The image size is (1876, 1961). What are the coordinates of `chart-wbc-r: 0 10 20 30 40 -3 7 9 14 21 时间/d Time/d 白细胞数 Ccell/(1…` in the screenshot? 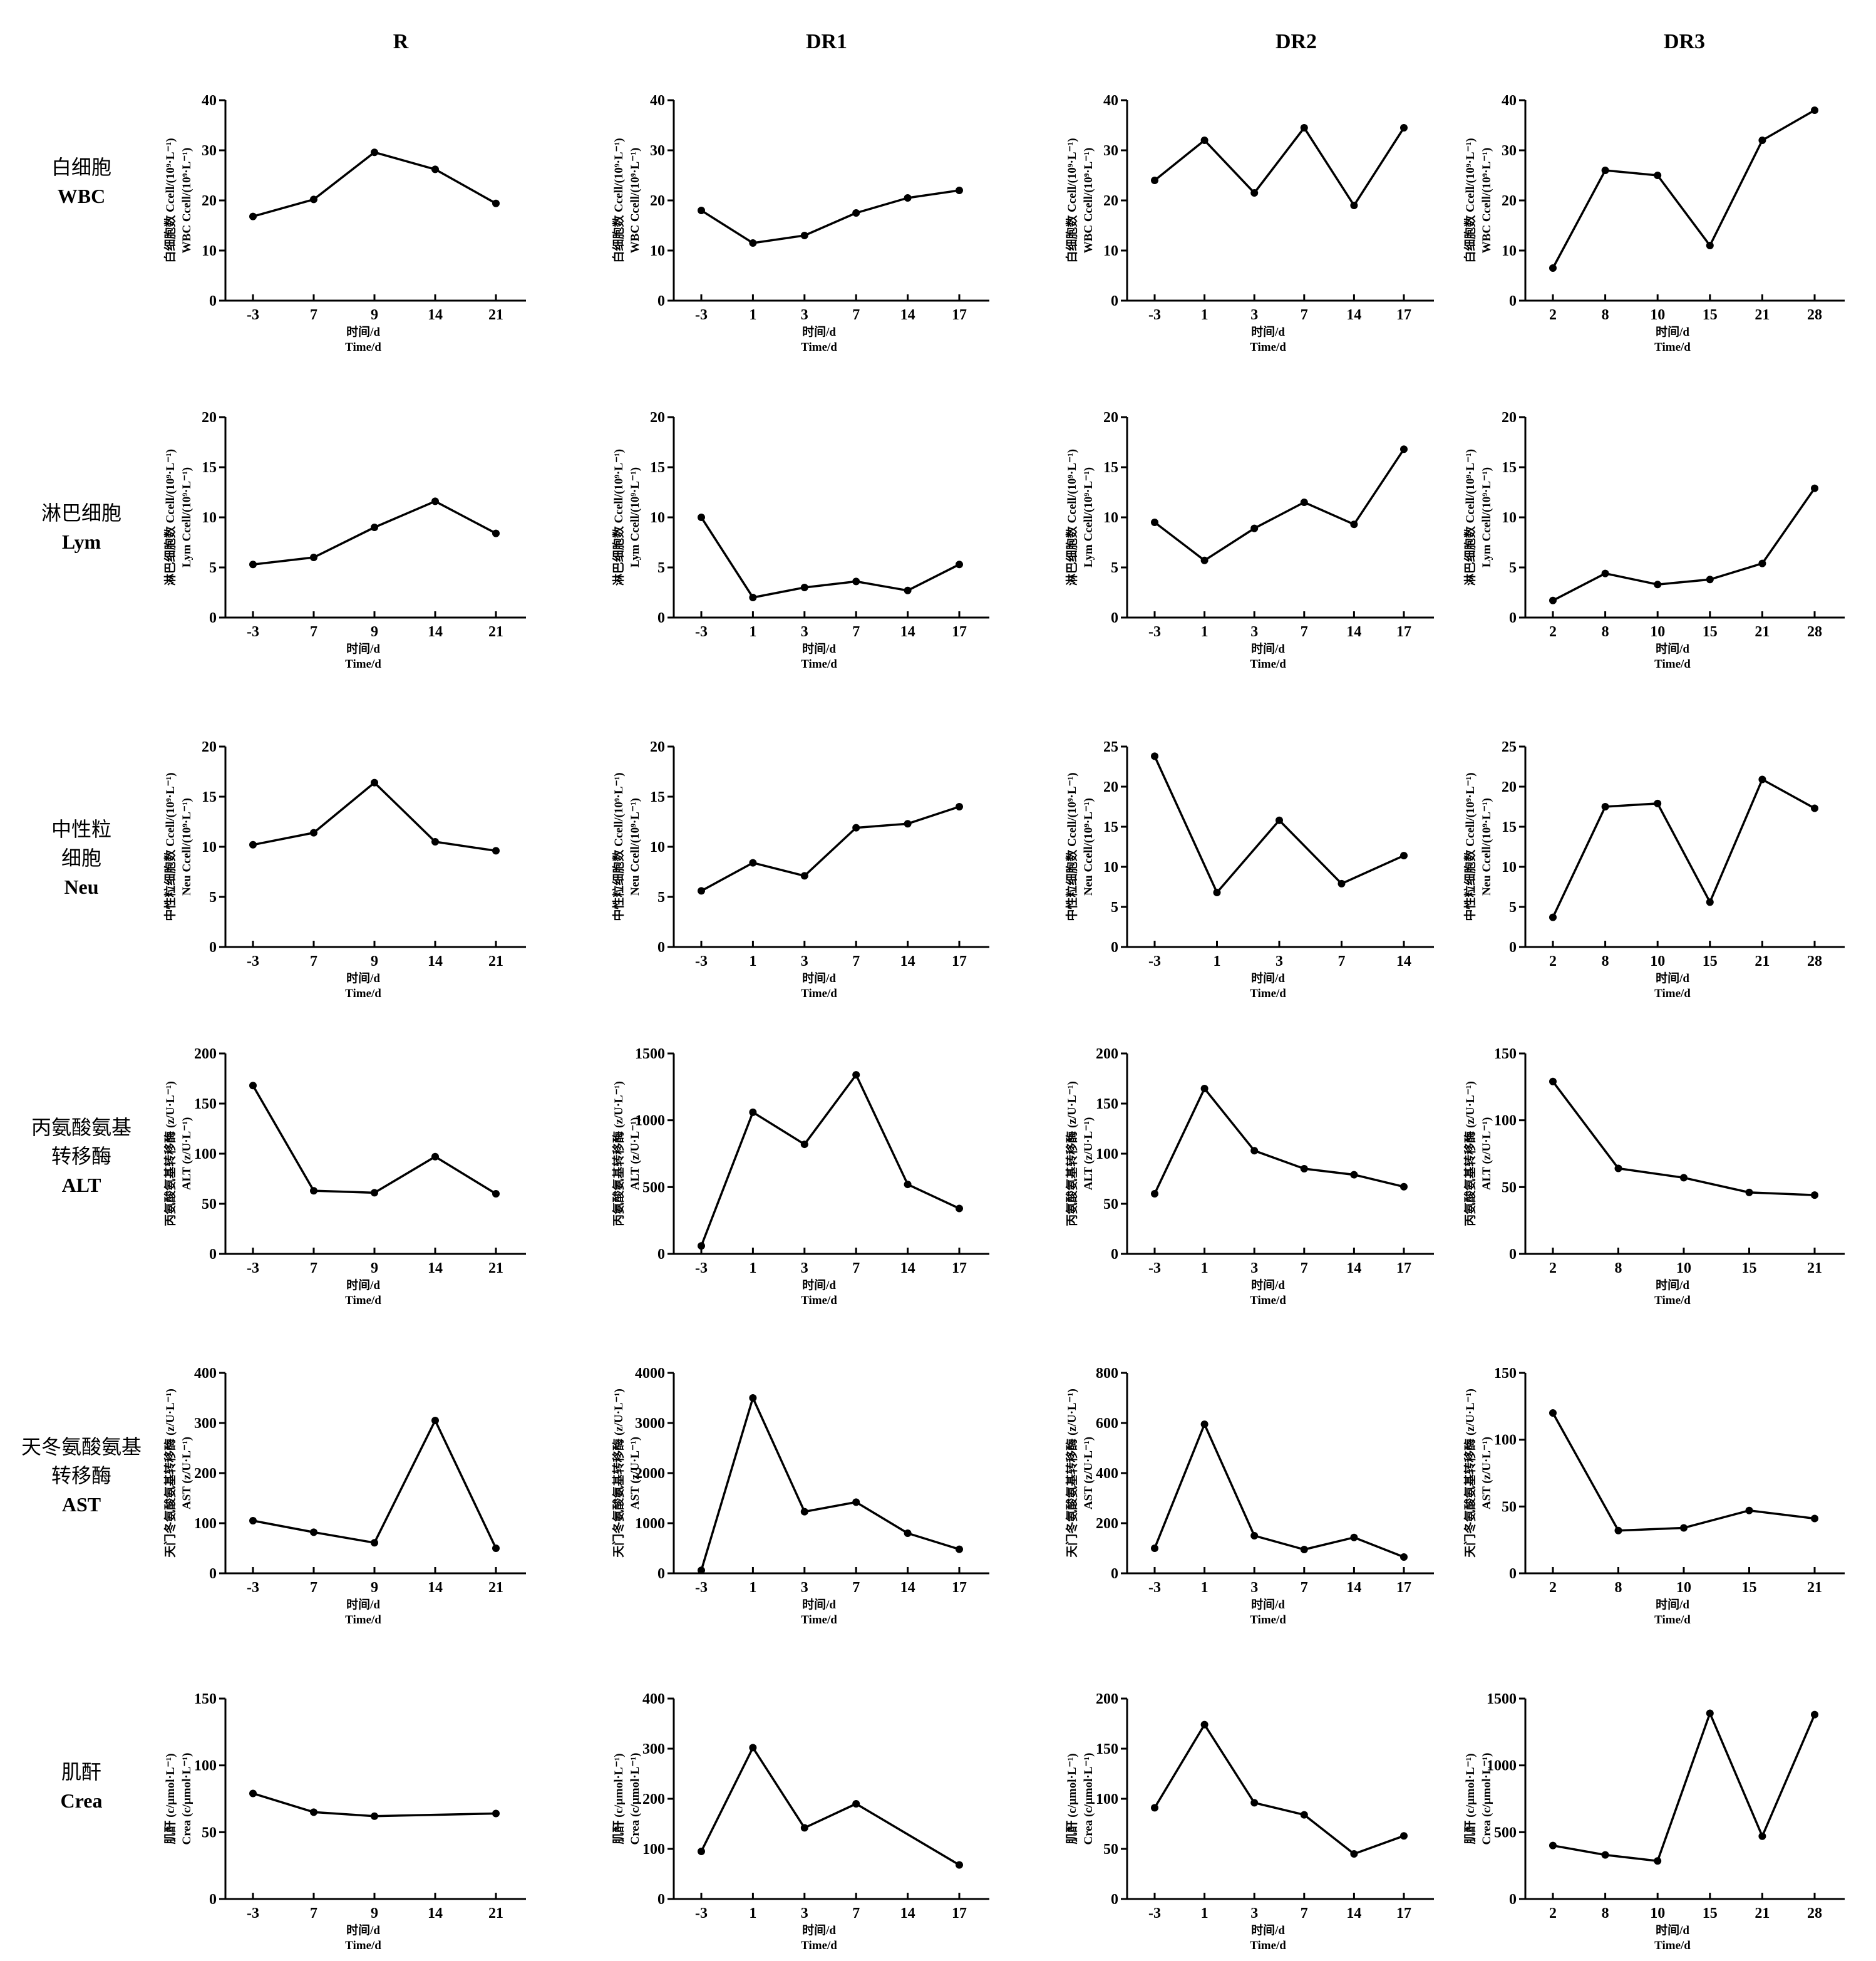 It's located at (344, 224).